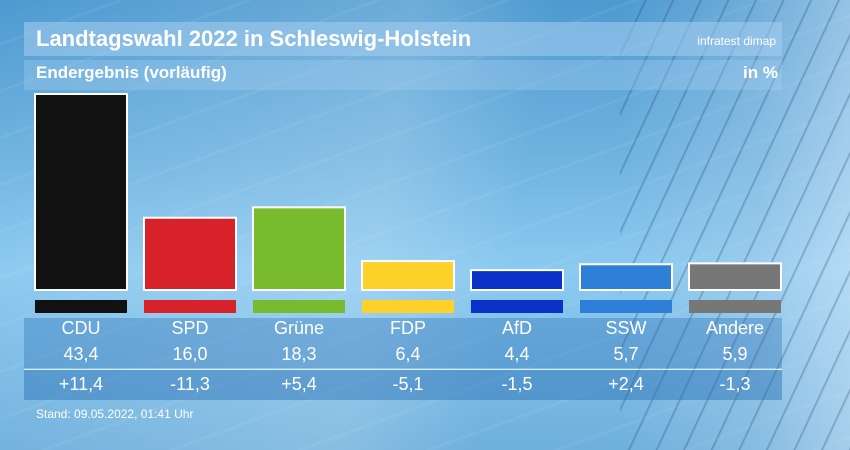 The height and width of the screenshot is (450, 850). Describe the element at coordinates (735, 328) in the screenshot. I see `party-label: Andere` at that location.